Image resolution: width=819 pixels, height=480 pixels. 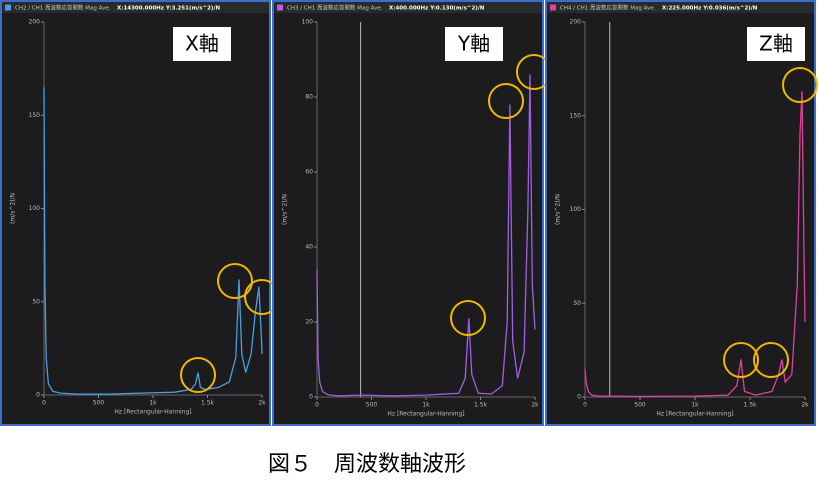 What do you see at coordinates (335, 8) in the screenshot?
I see `panel-title: CH3 / CH1 周波数応答関数 Mag Ave.` at bounding box center [335, 8].